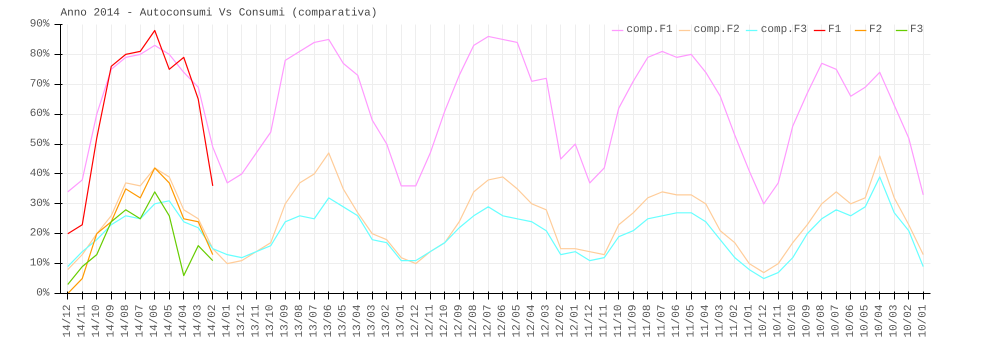 The height and width of the screenshot is (340, 1000). Describe the element at coordinates (648, 321) in the screenshot. I see `x-tick-label: 11/08` at that location.